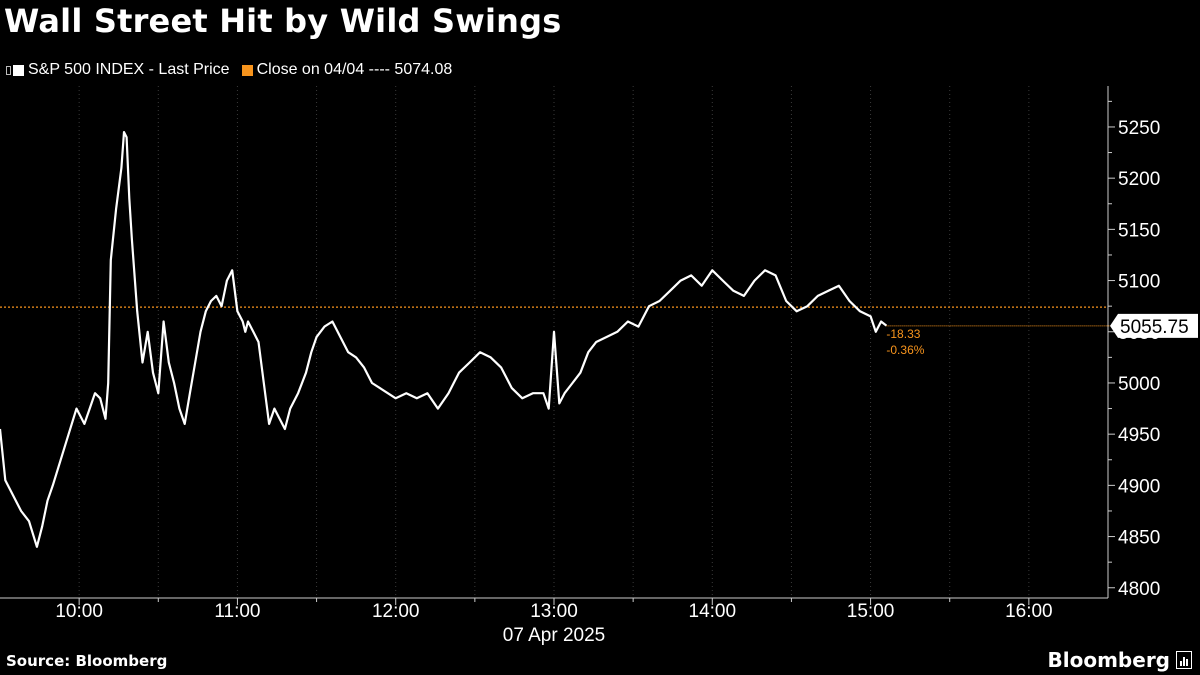  Describe the element at coordinates (283, 21) in the screenshot. I see `chart-title: Wall Street Hit by Wild Swings` at that location.